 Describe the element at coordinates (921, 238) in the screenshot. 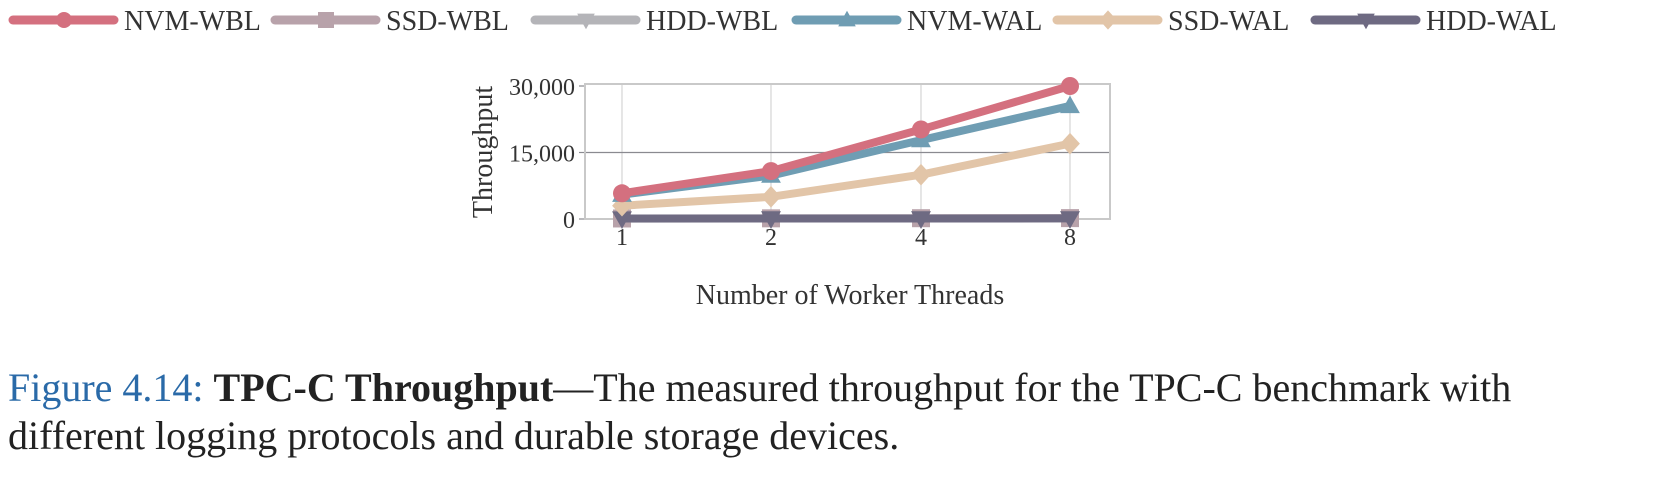

I see `x-tick-label: 4` at that location.